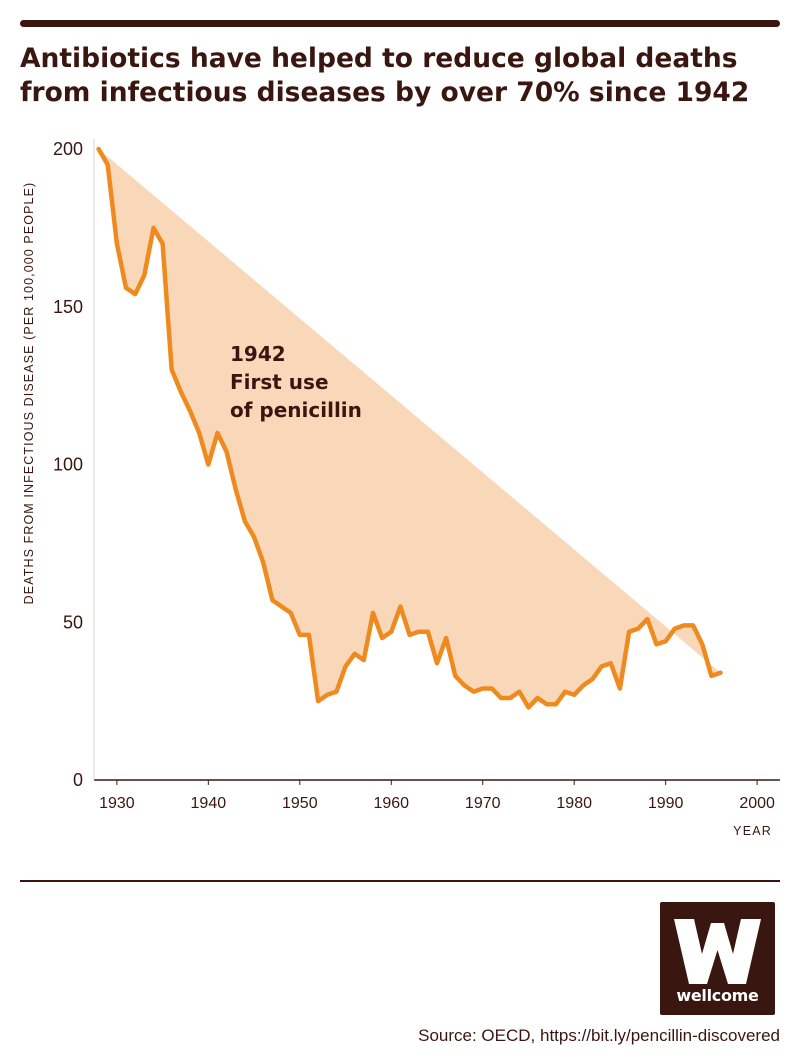 Image resolution: width=800 pixels, height=1064 pixels. Describe the element at coordinates (400, 881) in the screenshot. I see `bottom-rule` at that location.